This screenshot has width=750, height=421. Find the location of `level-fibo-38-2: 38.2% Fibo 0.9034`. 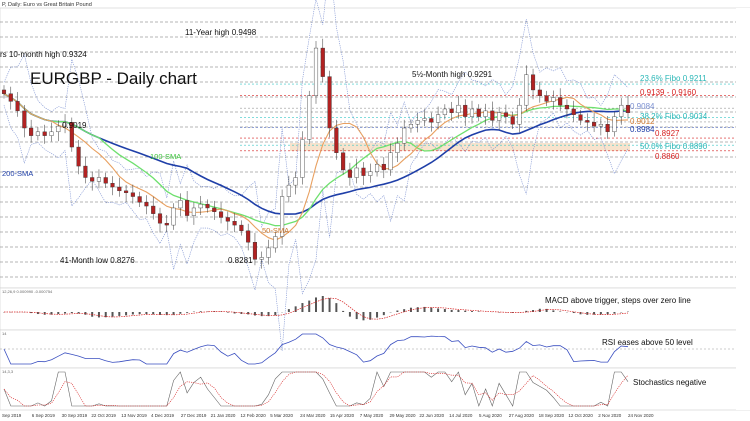

level-fibo-38-2: 38.2% Fibo 0.9034 is located at coordinates (674, 116).